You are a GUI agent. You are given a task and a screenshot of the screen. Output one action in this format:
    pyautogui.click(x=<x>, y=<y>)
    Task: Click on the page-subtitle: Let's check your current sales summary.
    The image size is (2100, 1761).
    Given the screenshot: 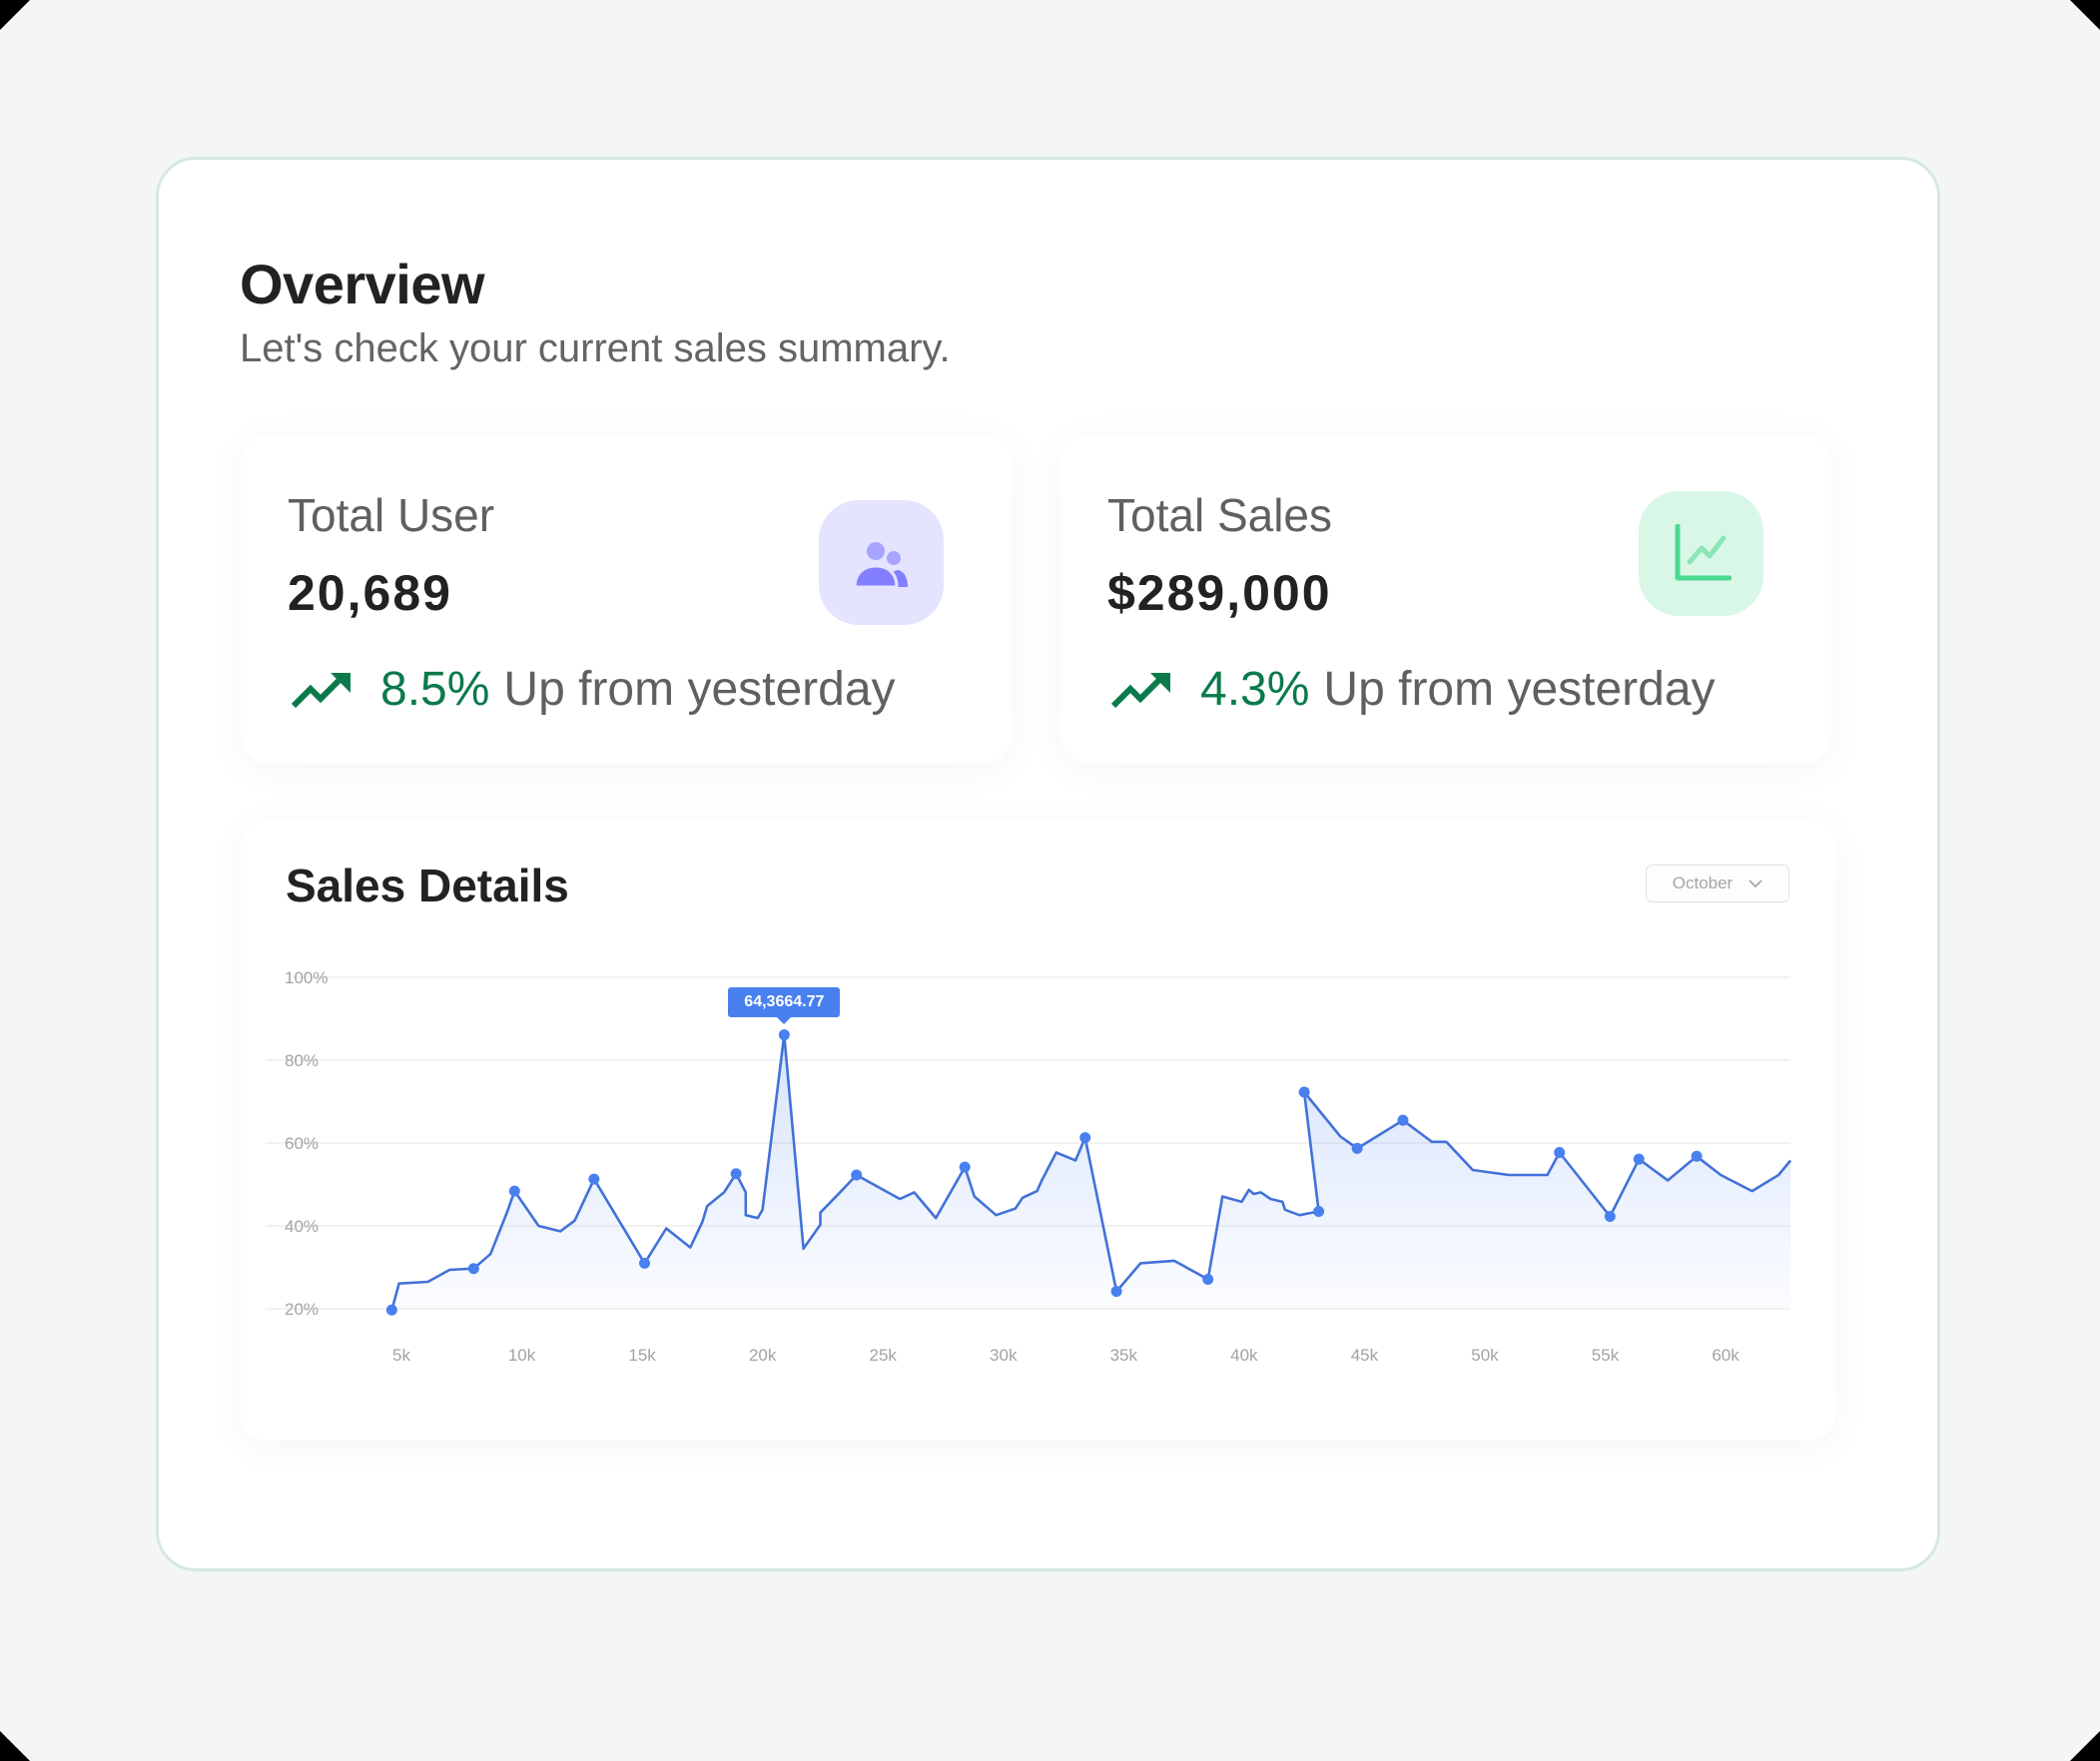 What is the action you would take?
    pyautogui.click(x=595, y=348)
    